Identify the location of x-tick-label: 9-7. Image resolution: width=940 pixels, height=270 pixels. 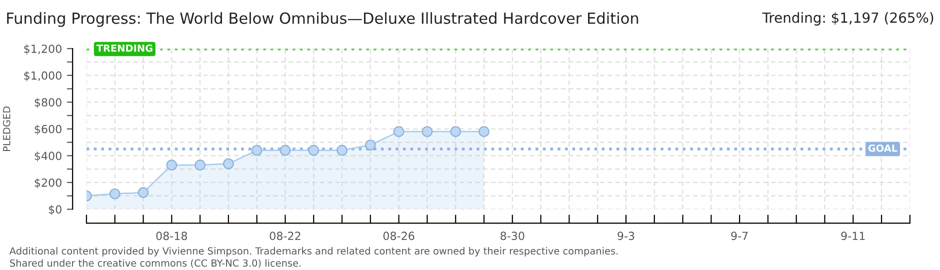
(739, 236).